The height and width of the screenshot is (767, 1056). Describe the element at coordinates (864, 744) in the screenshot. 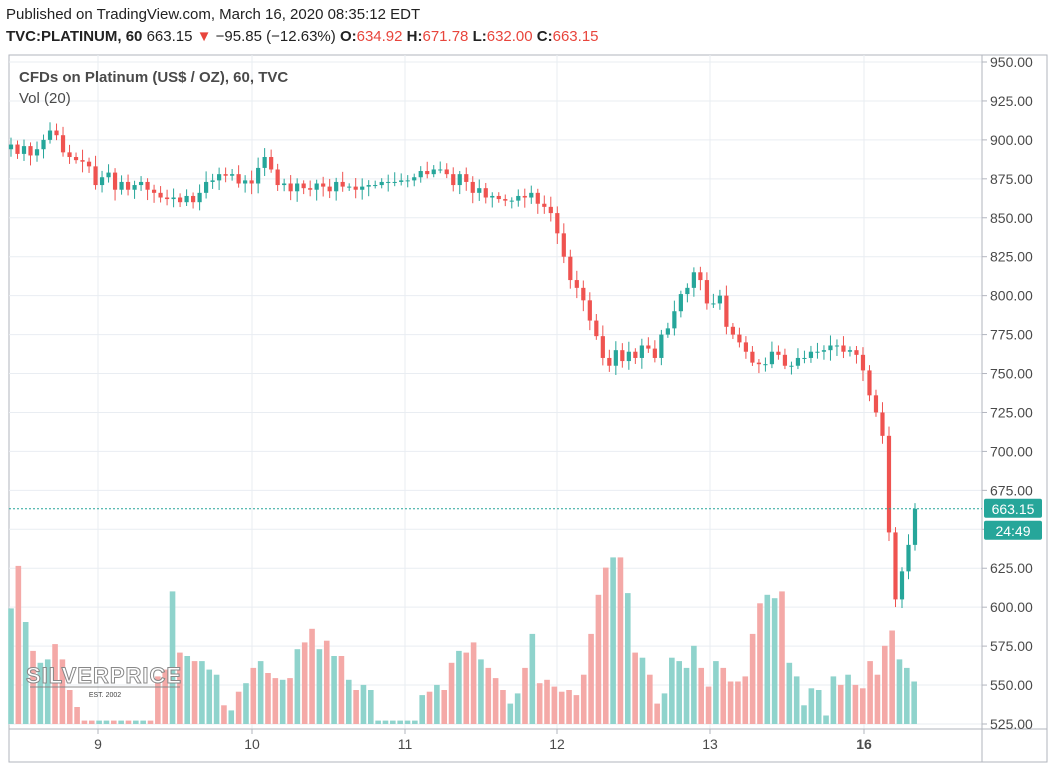

I see `x-tick-label: 16` at that location.